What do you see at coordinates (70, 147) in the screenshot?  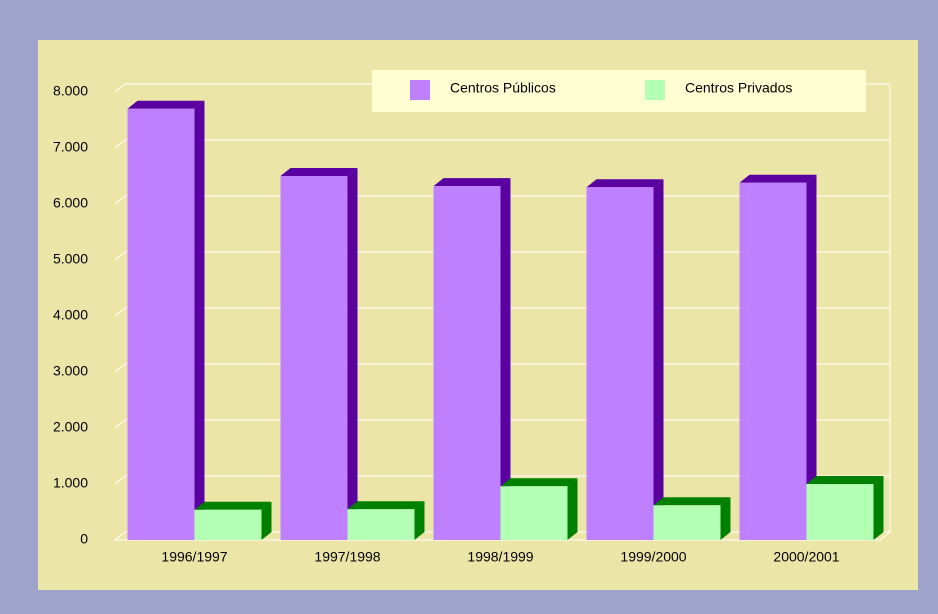 I see `y-tick-label: 7.000` at bounding box center [70, 147].